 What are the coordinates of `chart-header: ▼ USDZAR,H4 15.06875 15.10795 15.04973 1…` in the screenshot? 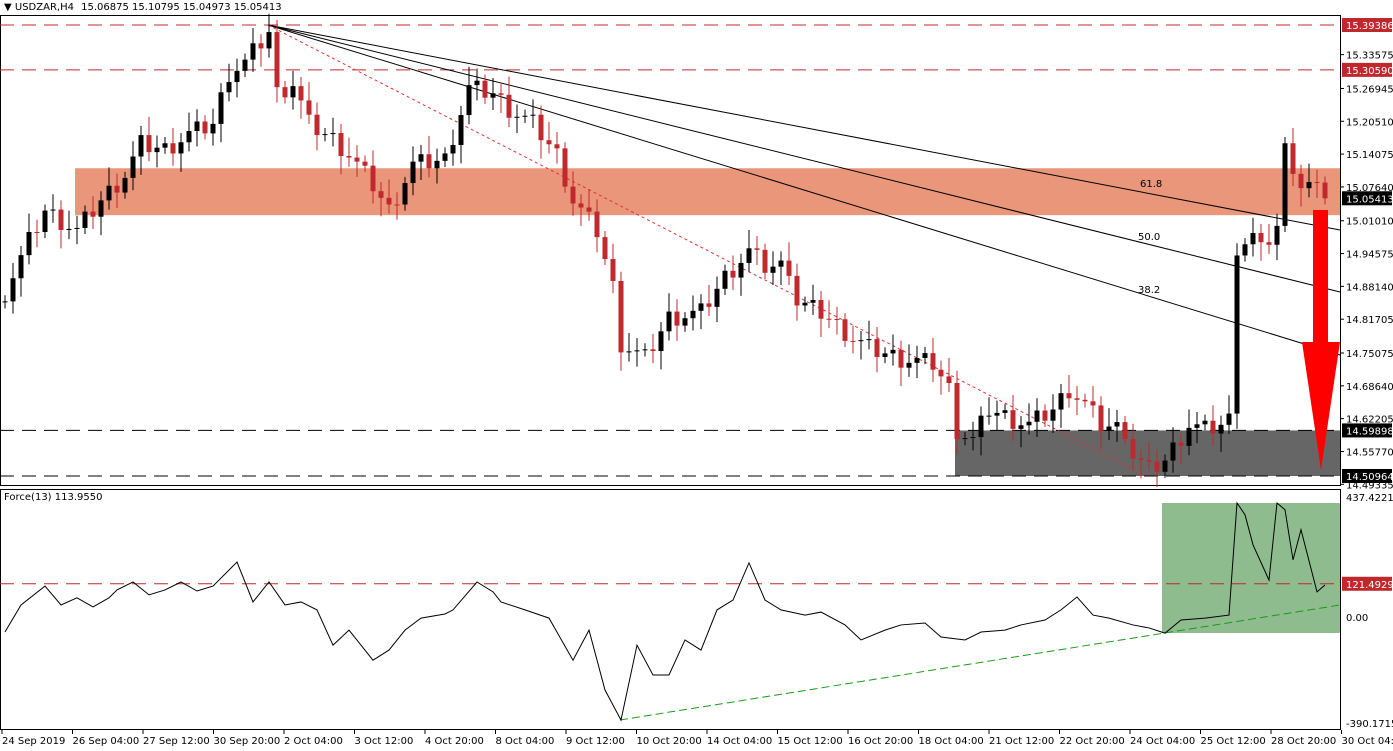 It's located at (143, 7).